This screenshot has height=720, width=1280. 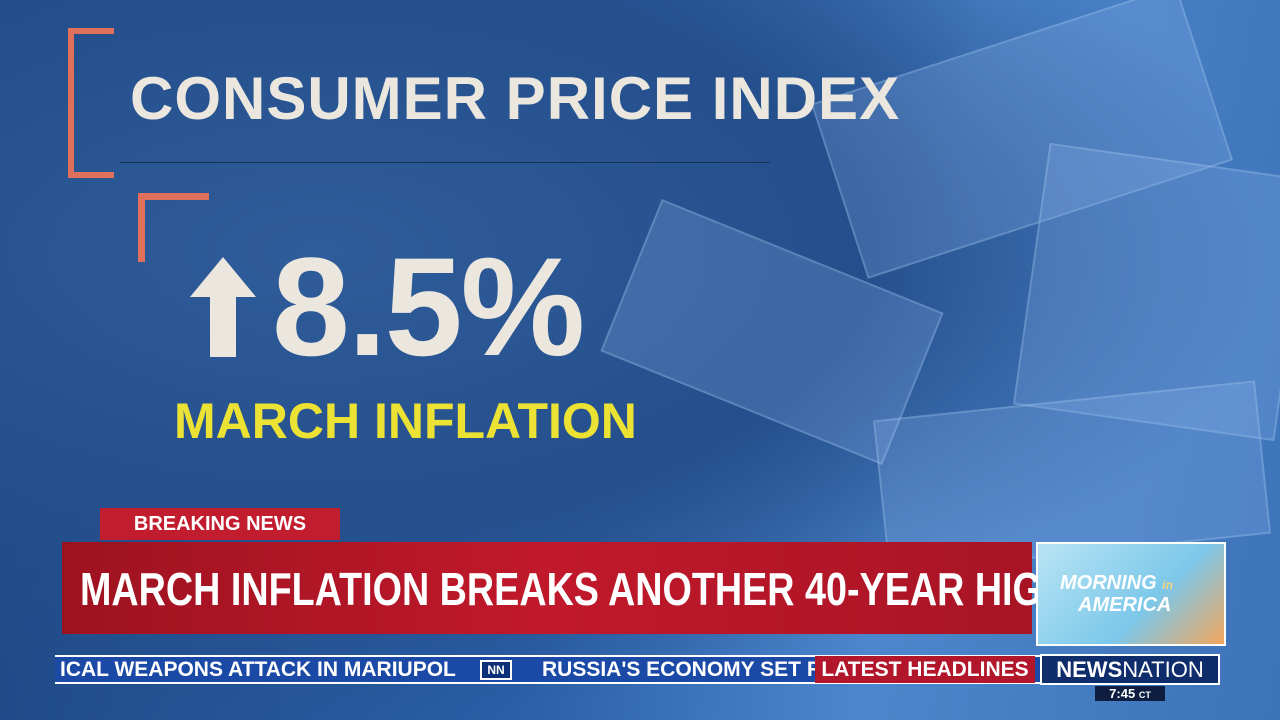 I want to click on network-text: NATION, so click(x=1163, y=669).